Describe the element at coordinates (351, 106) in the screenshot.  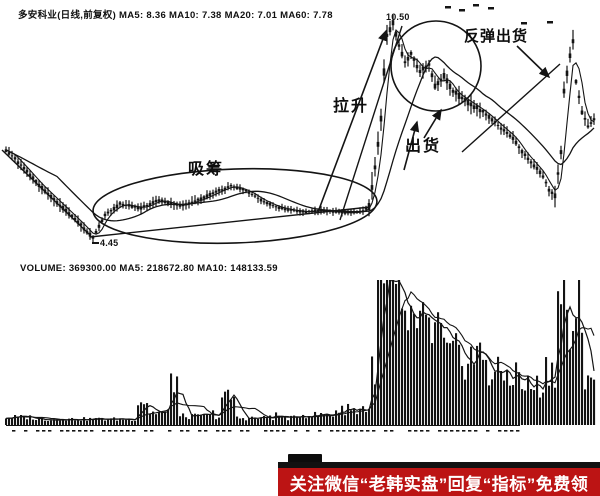
I see `pullup-phase-label: 拉升` at that location.